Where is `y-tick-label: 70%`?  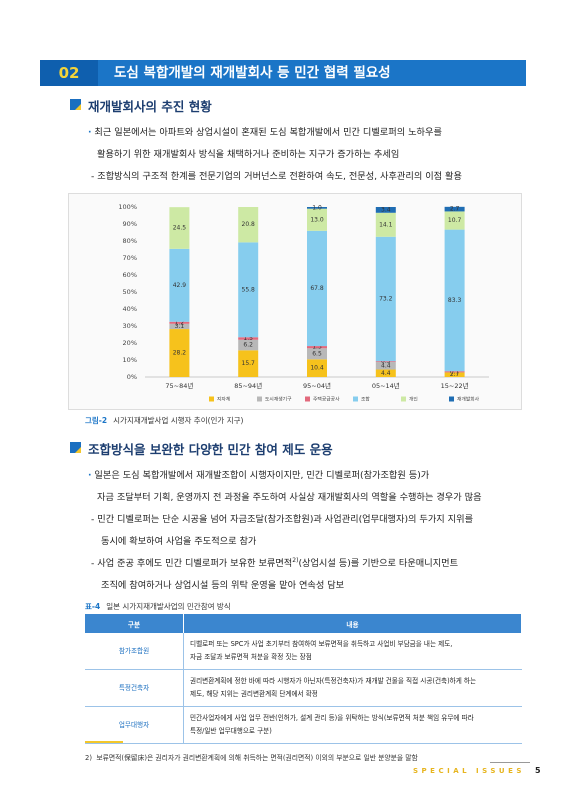 y-tick-label: 70% is located at coordinates (130, 258).